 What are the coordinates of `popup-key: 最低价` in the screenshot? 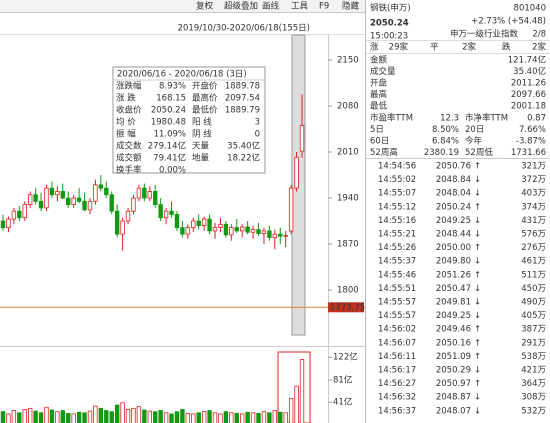 It's located at (205, 110).